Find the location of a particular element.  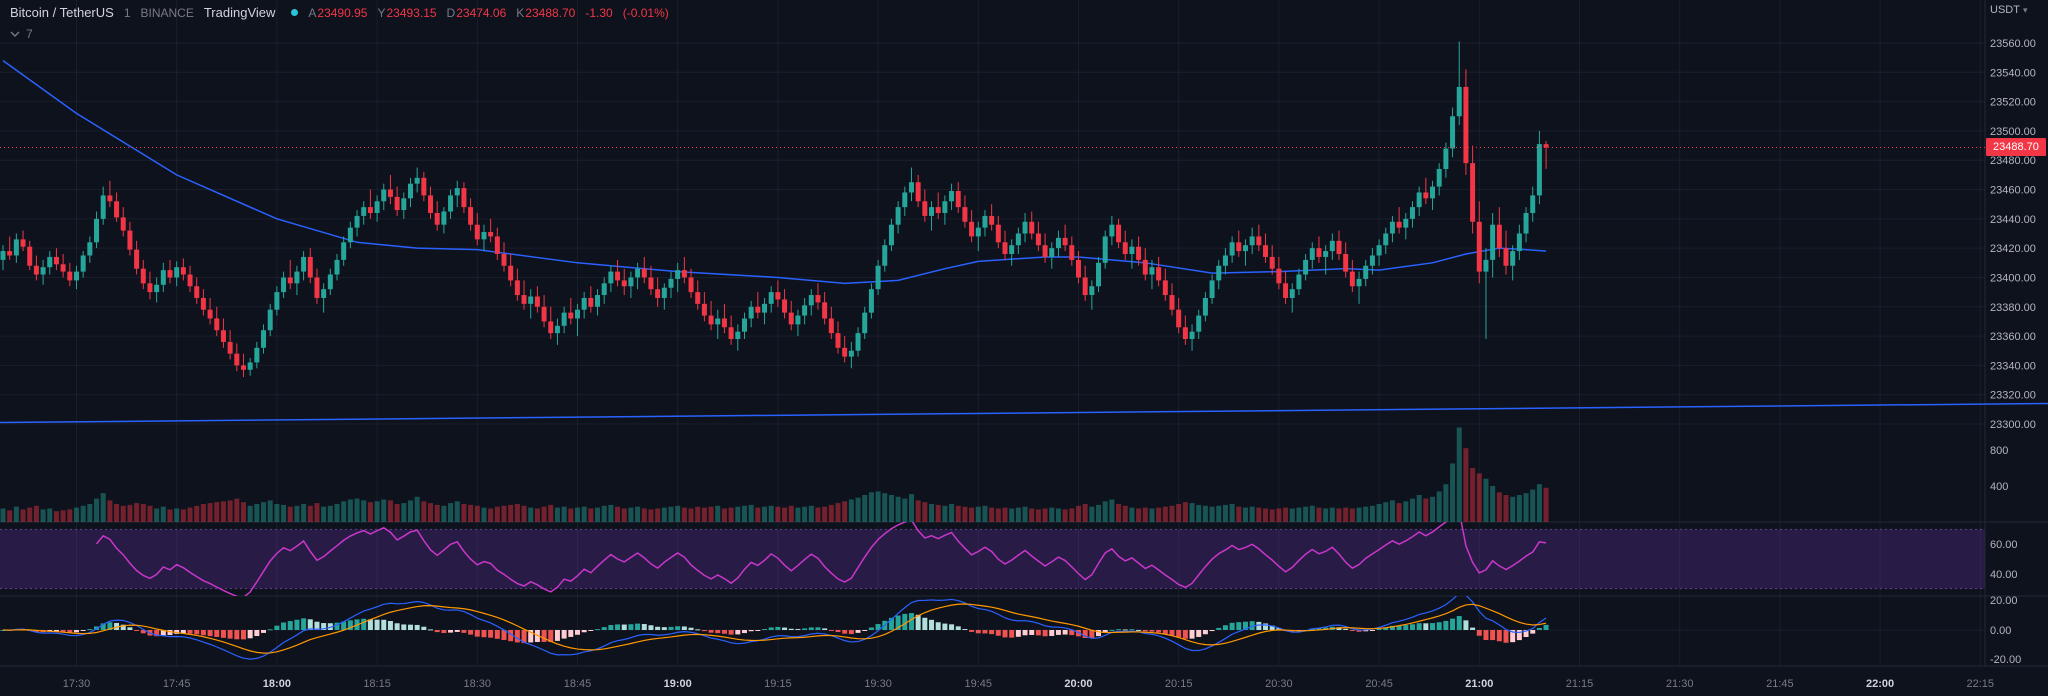

svg-text: 0.00 is located at coordinates (2000, 631).